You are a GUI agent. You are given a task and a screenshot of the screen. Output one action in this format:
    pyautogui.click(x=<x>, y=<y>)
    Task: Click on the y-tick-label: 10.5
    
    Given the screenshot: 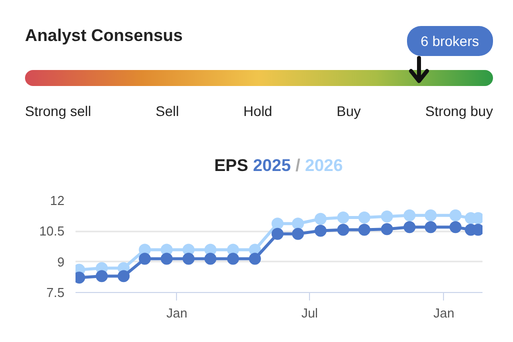 What is the action you would take?
    pyautogui.click(x=52, y=231)
    